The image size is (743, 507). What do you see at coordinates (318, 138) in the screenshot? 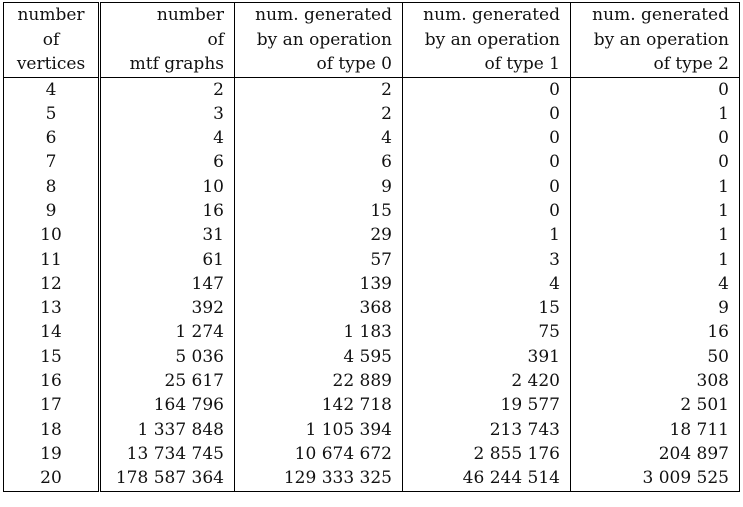
I see `type0-cell: 4` at bounding box center [318, 138].